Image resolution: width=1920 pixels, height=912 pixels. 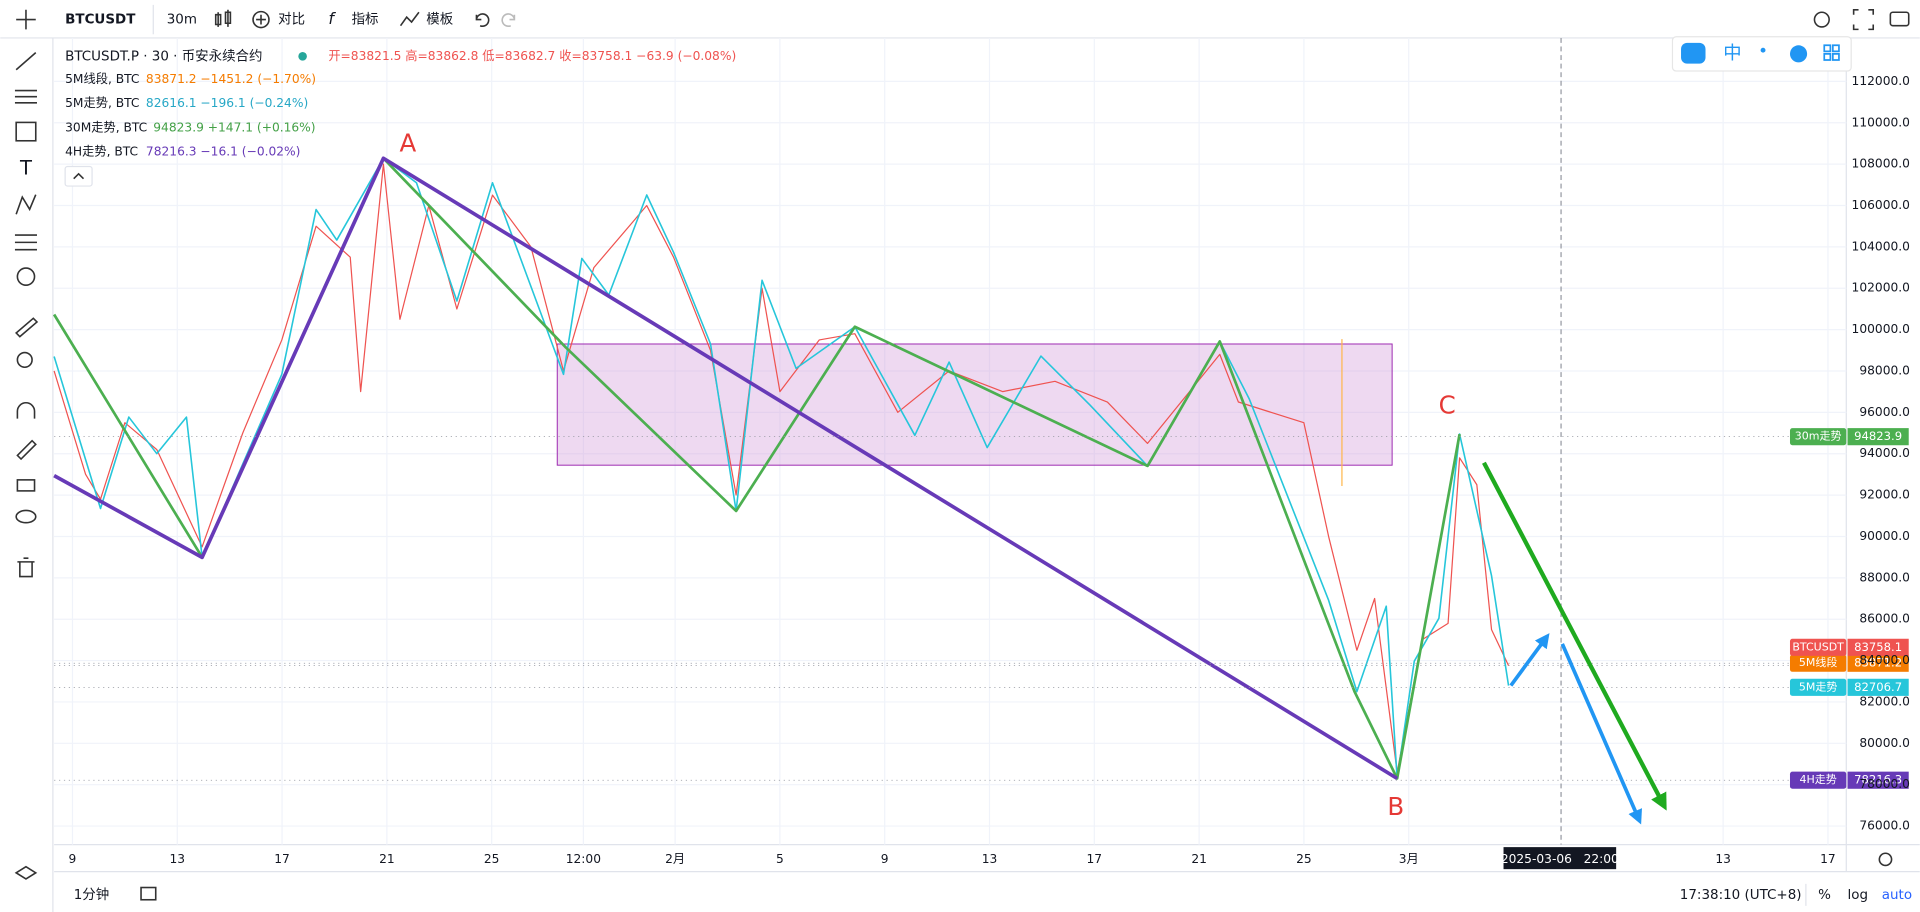 What do you see at coordinates (148, 893) in the screenshot?
I see `calendar-icon` at bounding box center [148, 893].